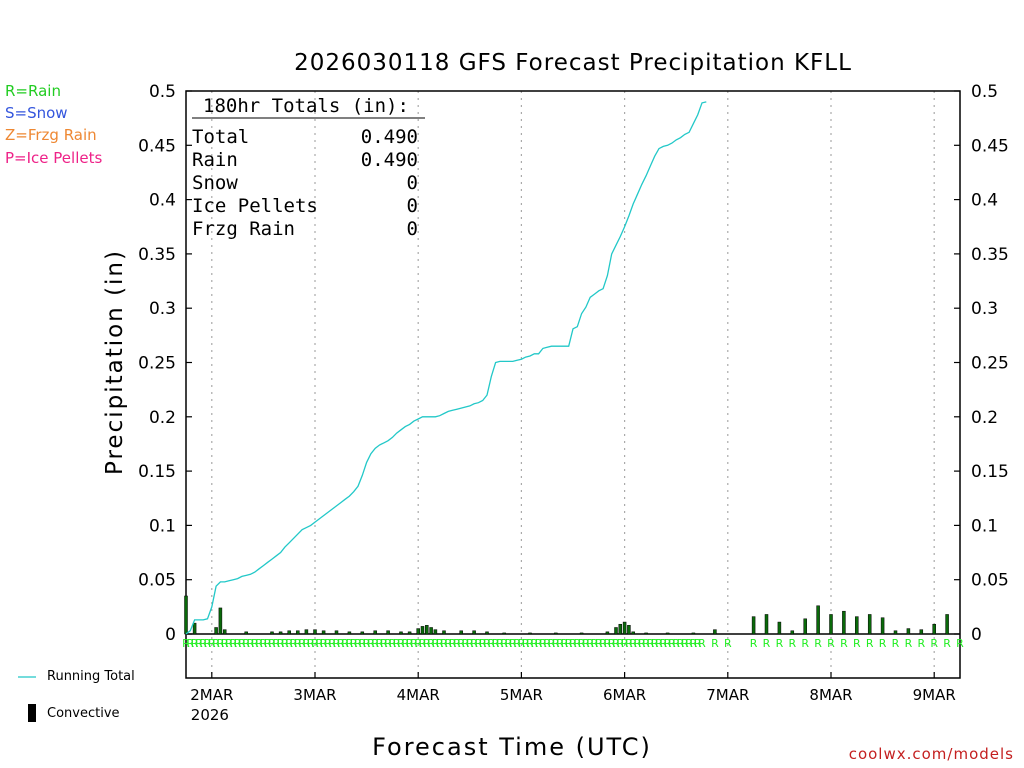  What do you see at coordinates (984, 309) in the screenshot?
I see `y-tick-label-right: 0.3` at bounding box center [984, 309].